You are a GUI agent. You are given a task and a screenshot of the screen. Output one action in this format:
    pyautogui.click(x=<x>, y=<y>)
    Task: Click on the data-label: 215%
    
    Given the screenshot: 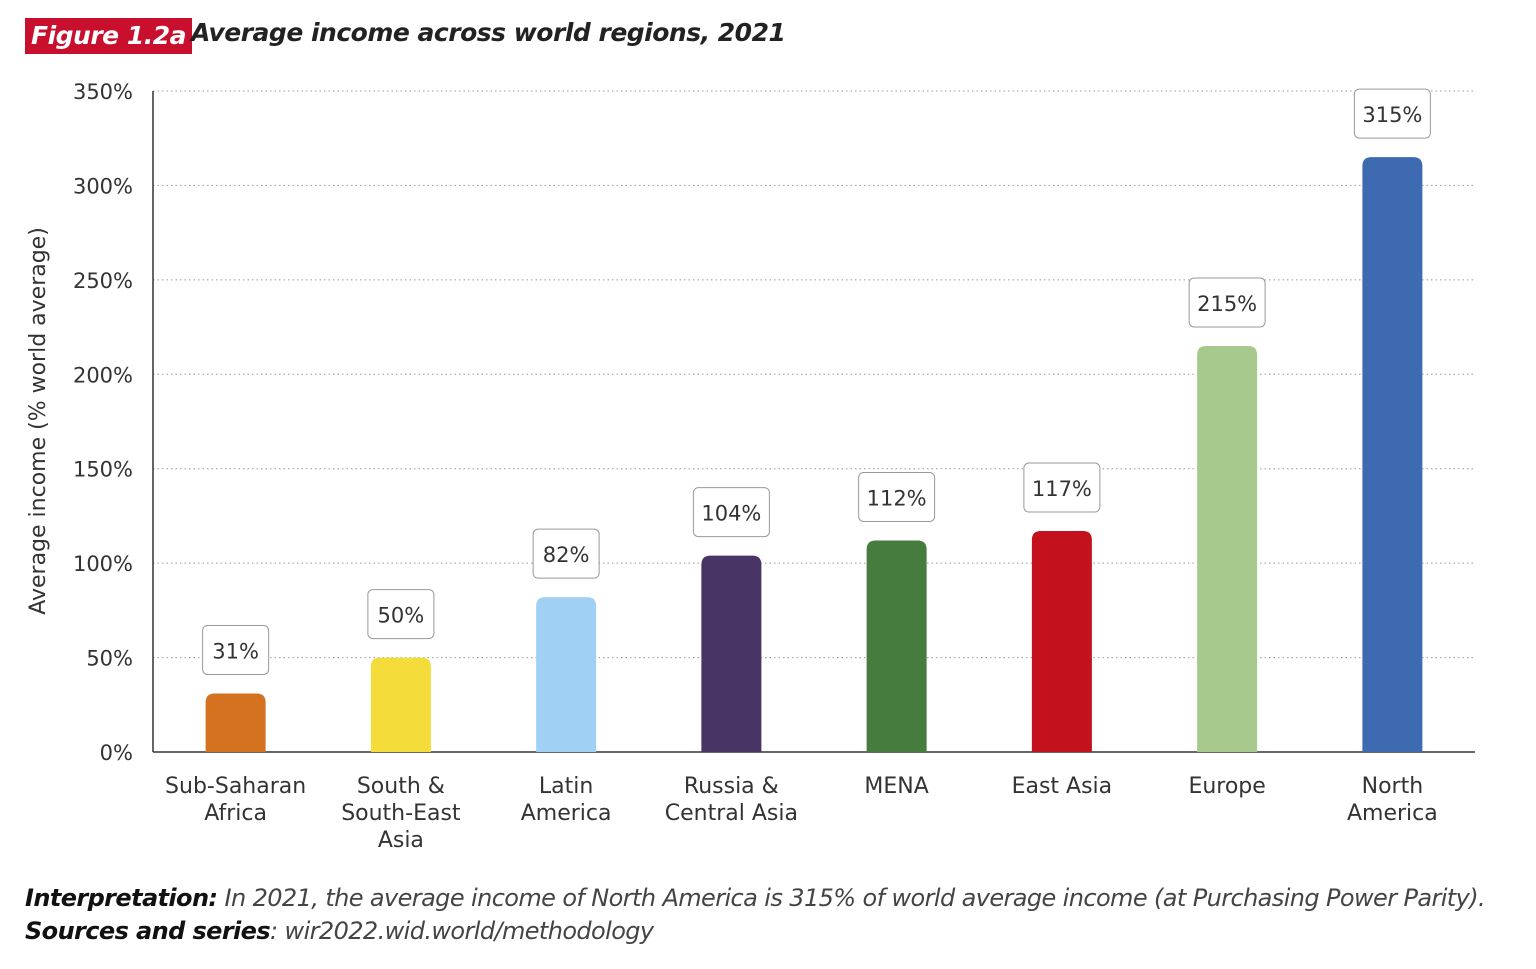 What is the action you would take?
    pyautogui.click(x=1227, y=304)
    